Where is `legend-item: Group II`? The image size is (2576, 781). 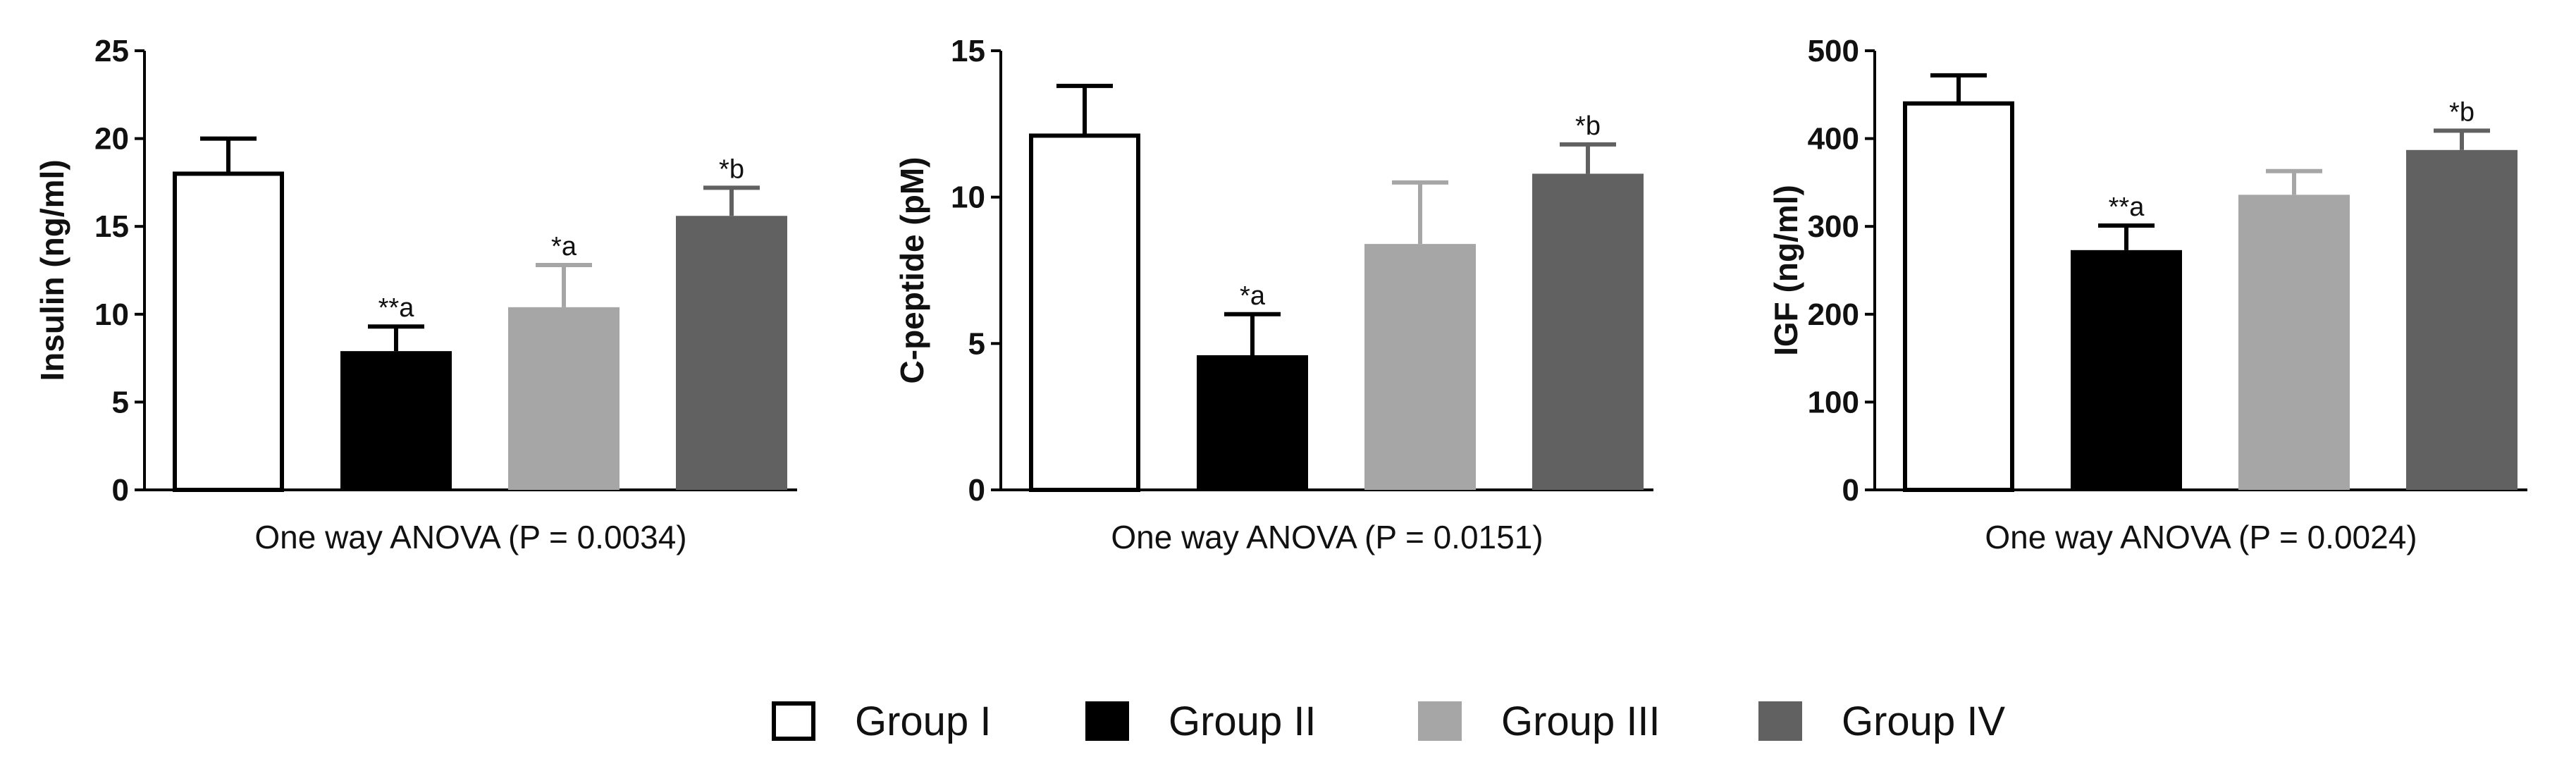 legend-item: Group II is located at coordinates (1201, 721).